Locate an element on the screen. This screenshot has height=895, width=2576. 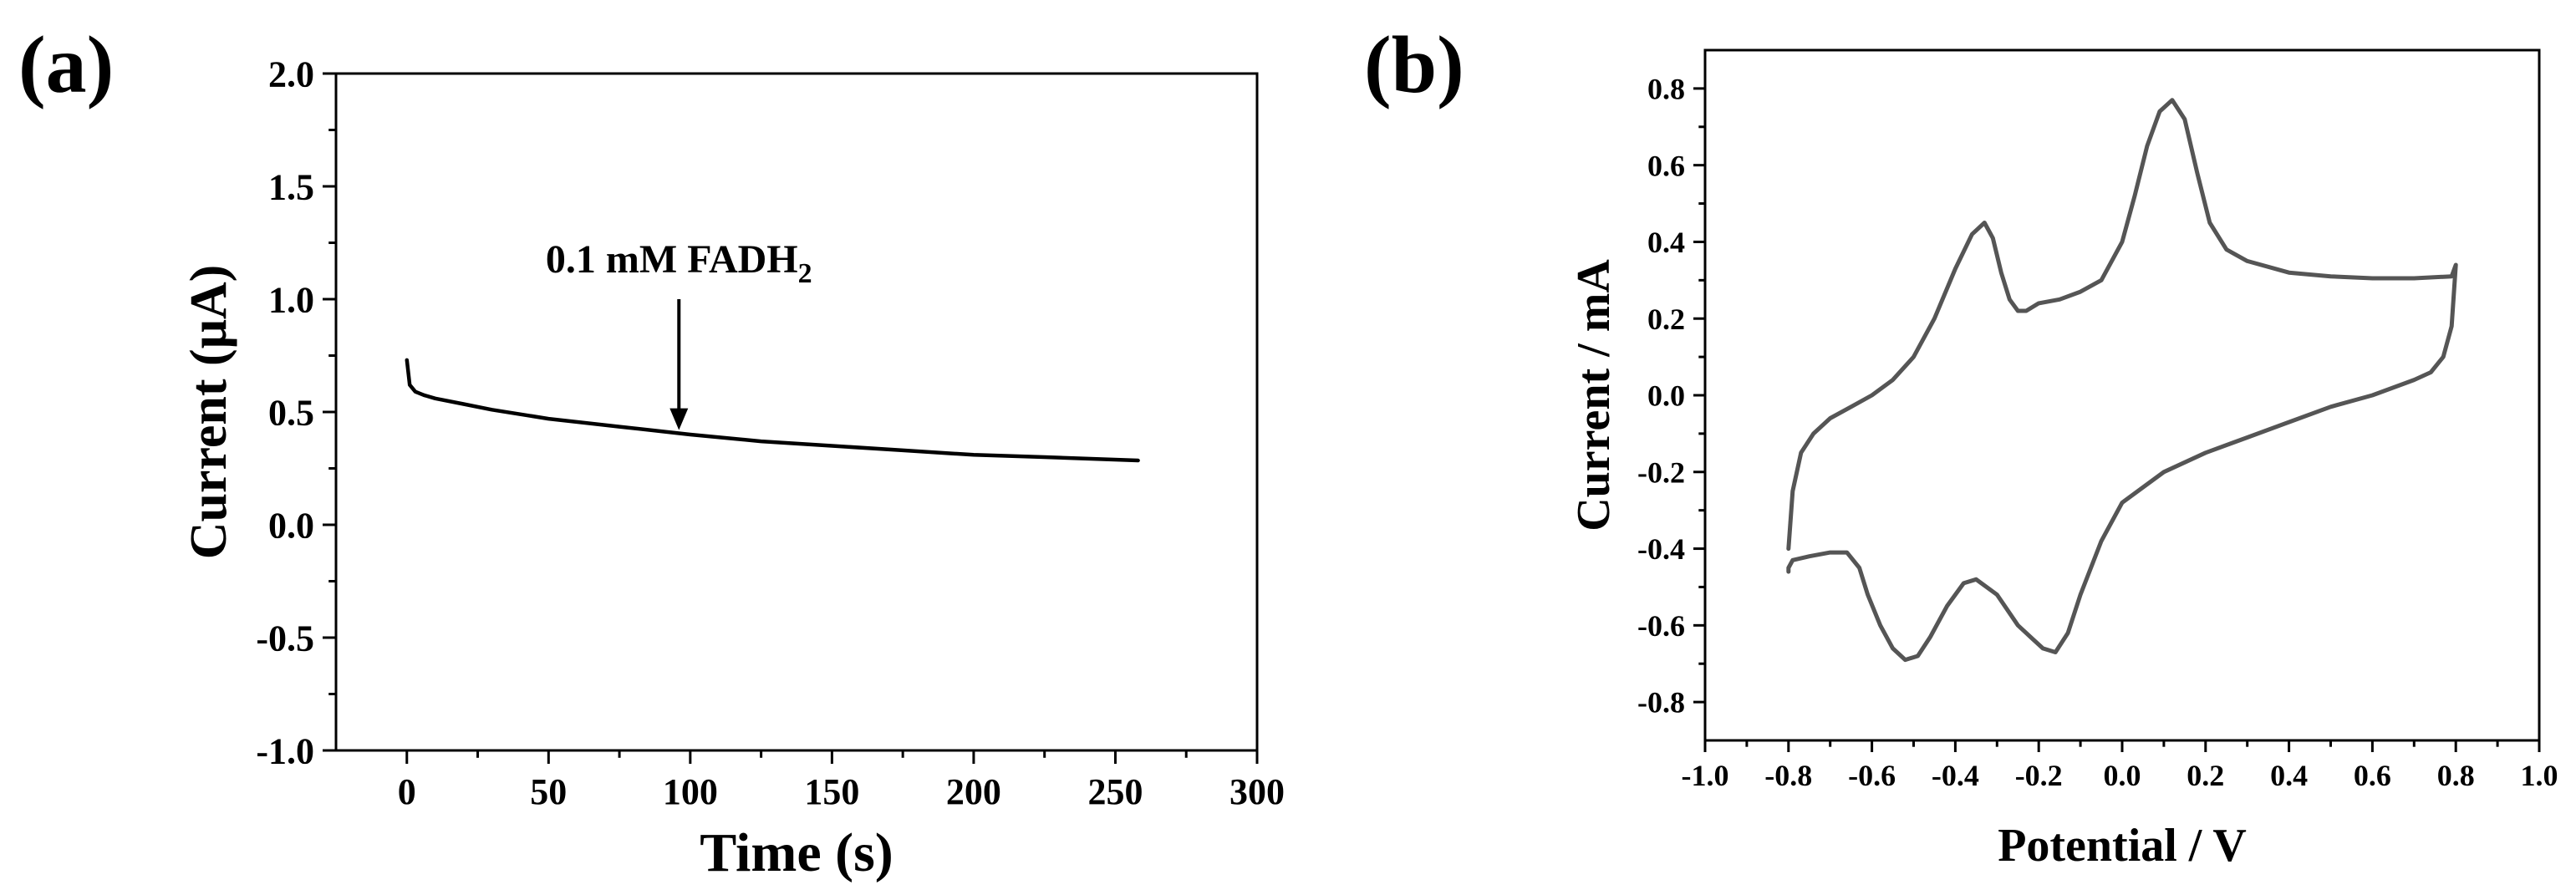
x-tick-label: 0.8 is located at coordinates (2456, 775).